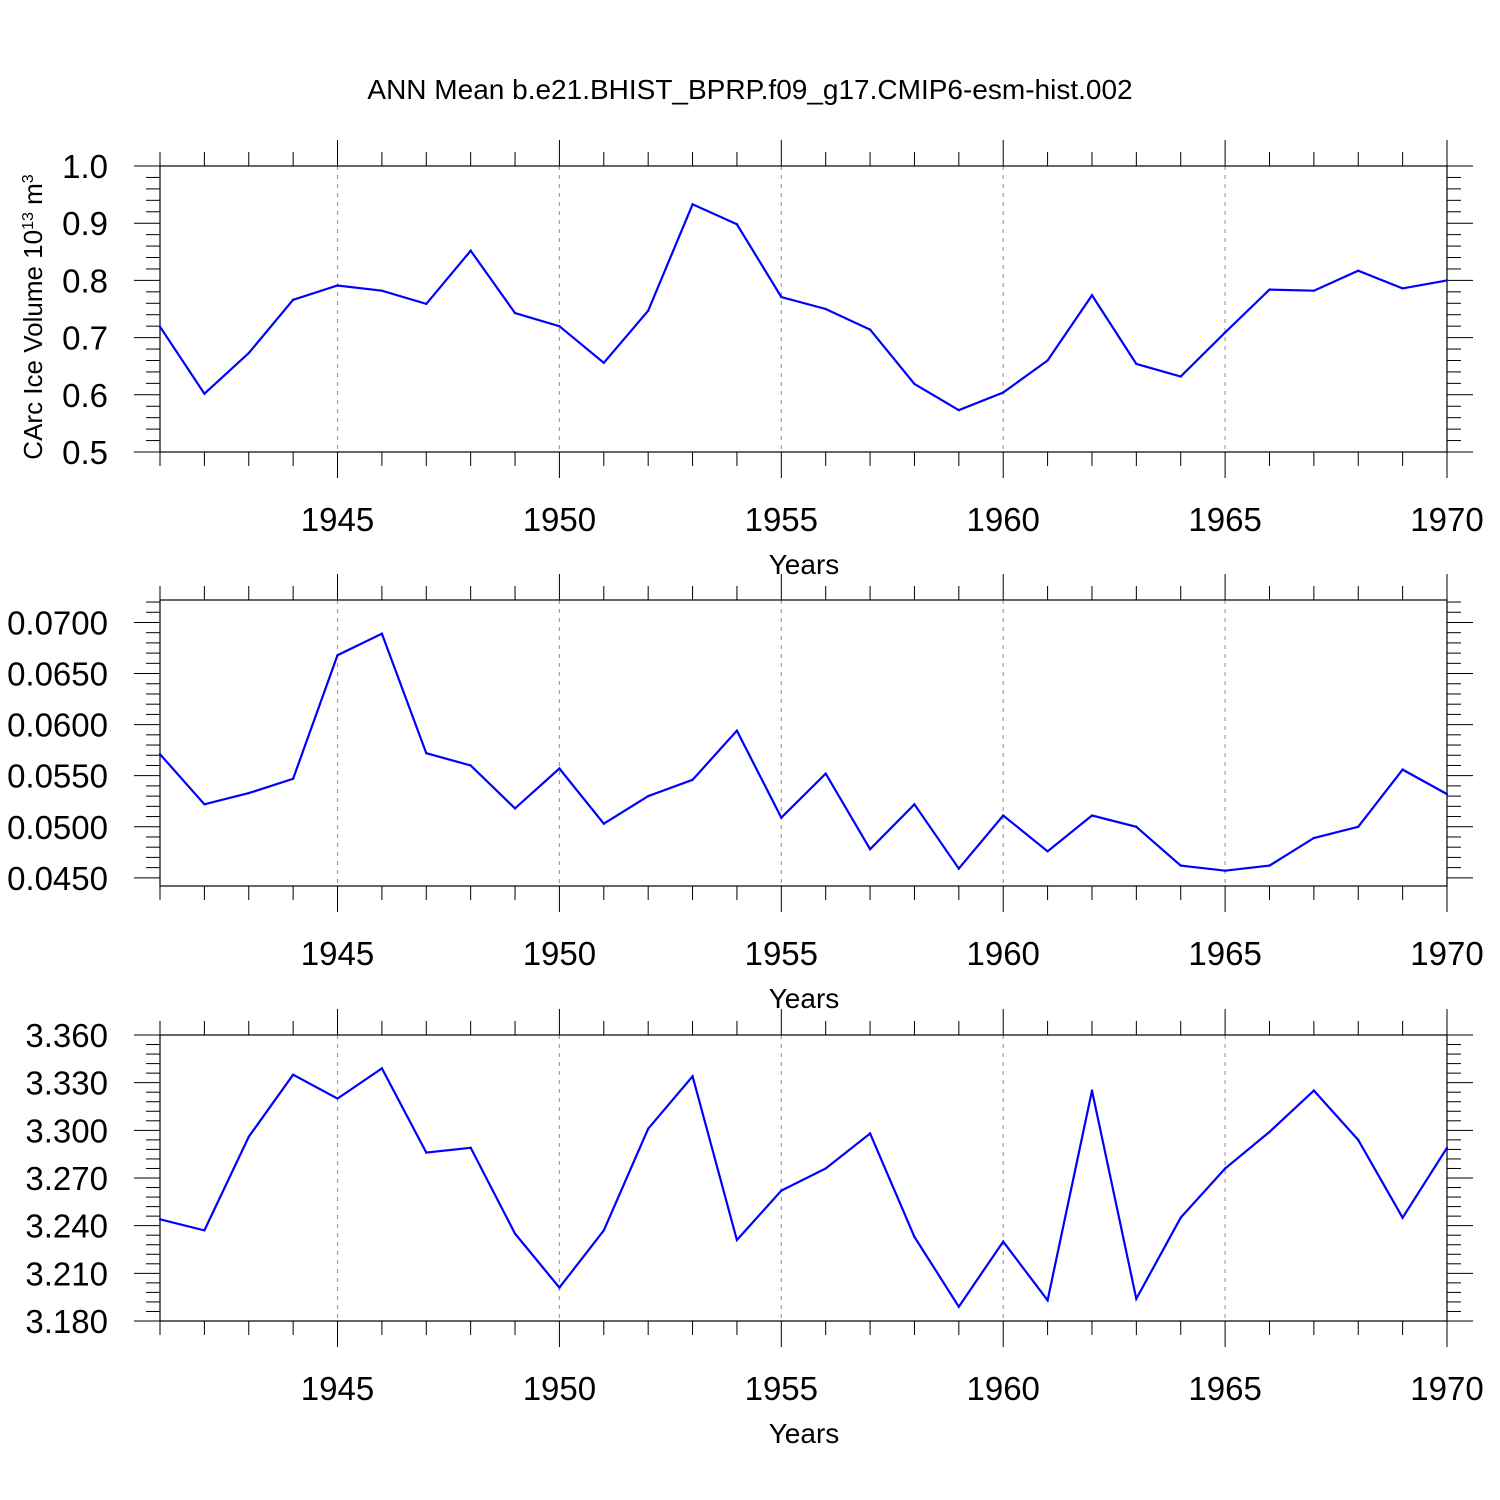  What do you see at coordinates (57, 776) in the screenshot?
I see `y-tick-label: 0.0550` at bounding box center [57, 776].